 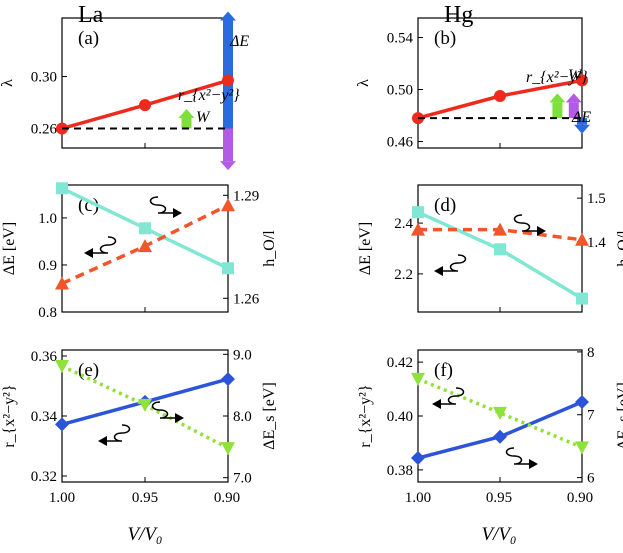 I want to click on panel-label: (a), so click(x=88, y=38).